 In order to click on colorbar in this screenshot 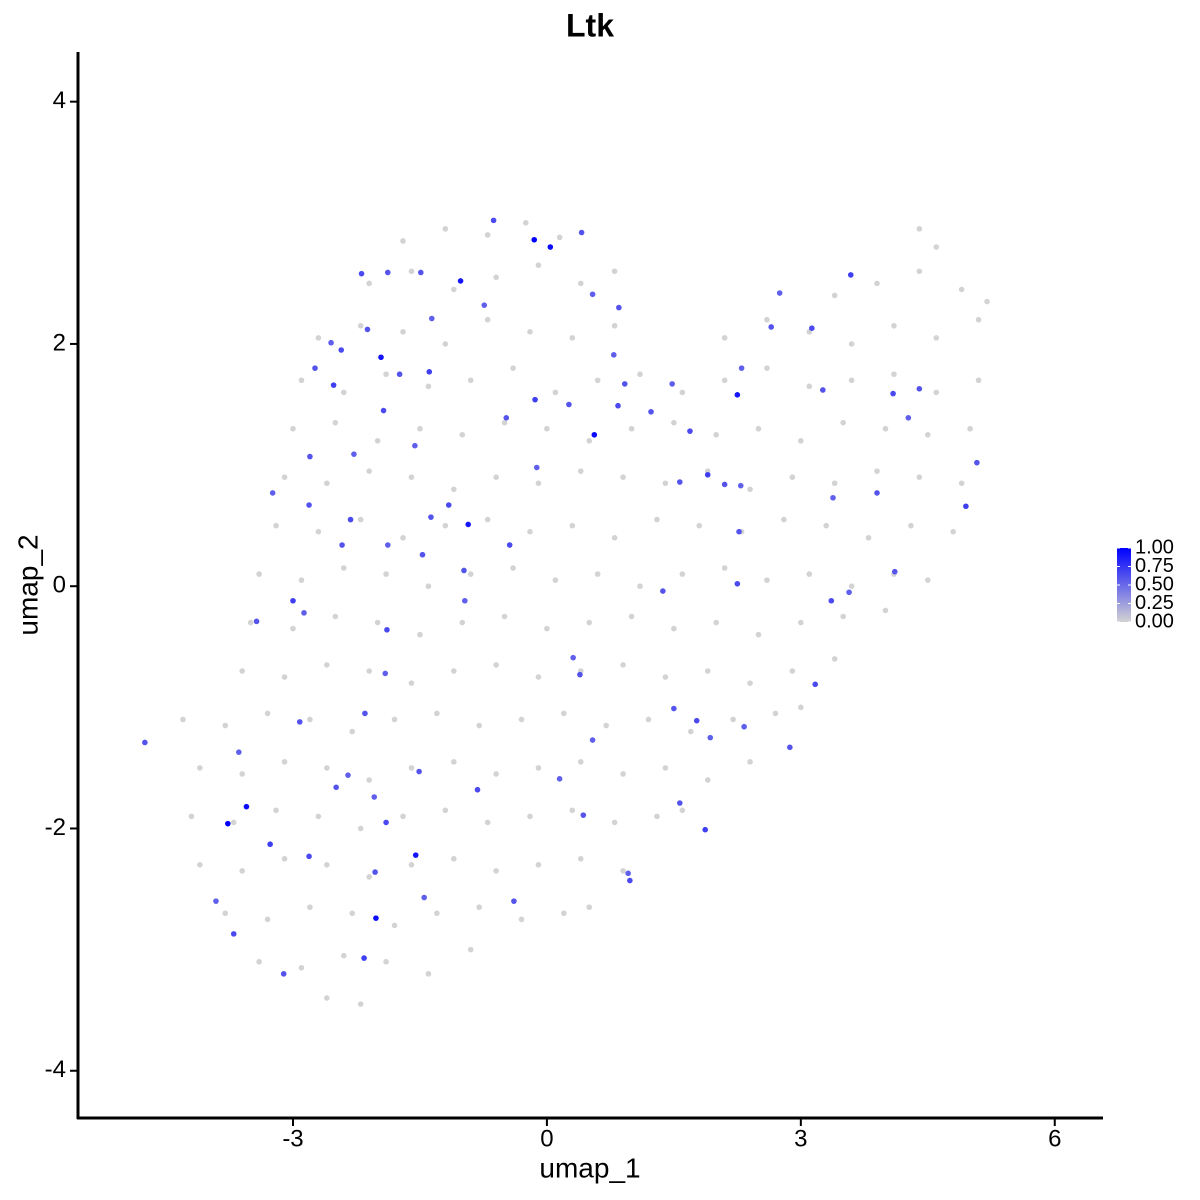, I will do `click(1124, 585)`.